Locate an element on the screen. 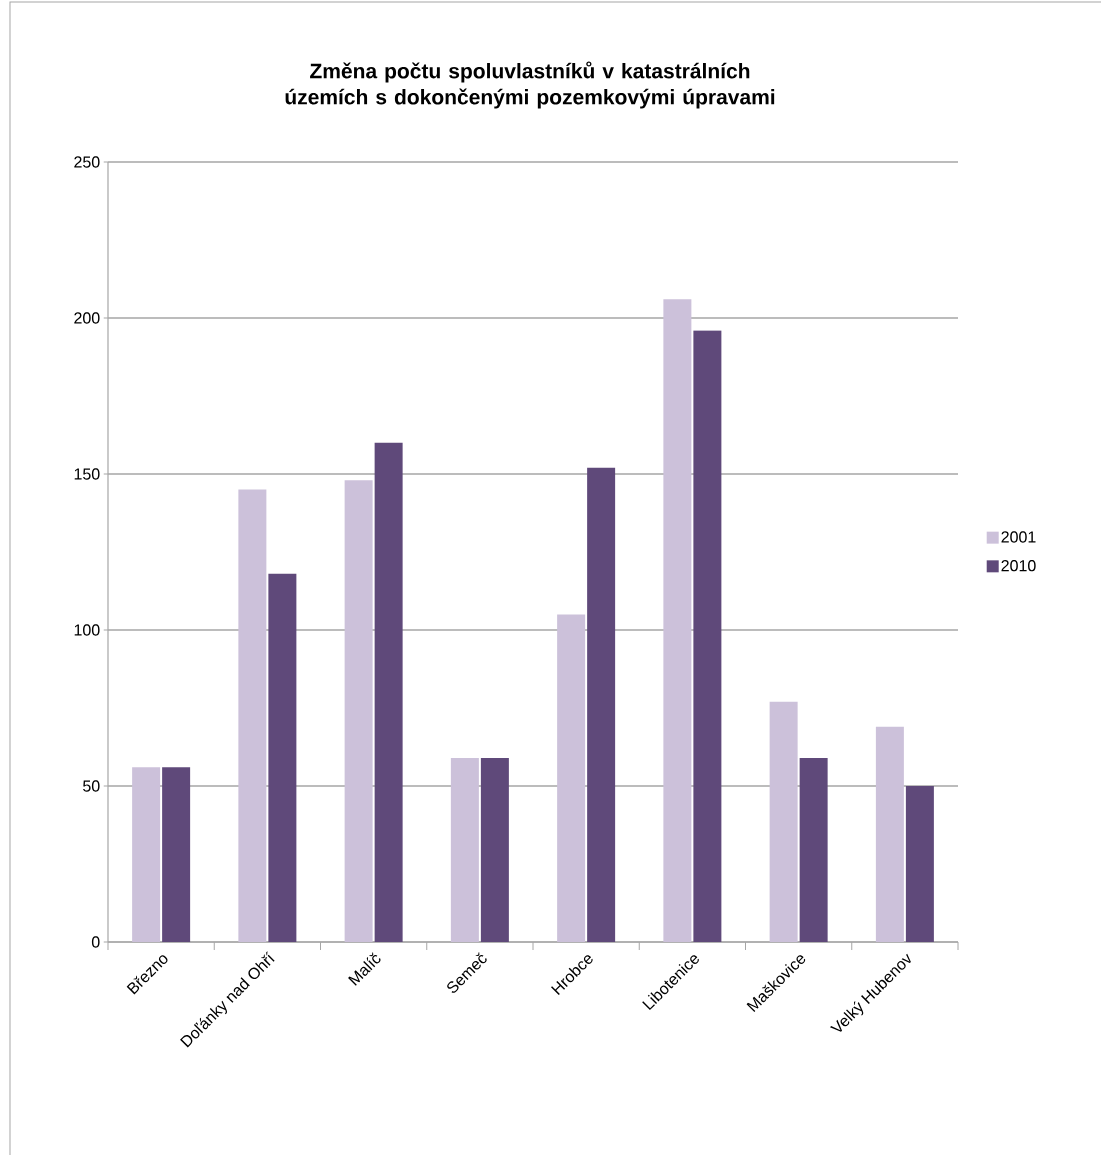  chart-title: Změna počtu spoluvlastníků v katastrálních územích s dokončenými pozemkovými úpravami is located at coordinates (530, 85).